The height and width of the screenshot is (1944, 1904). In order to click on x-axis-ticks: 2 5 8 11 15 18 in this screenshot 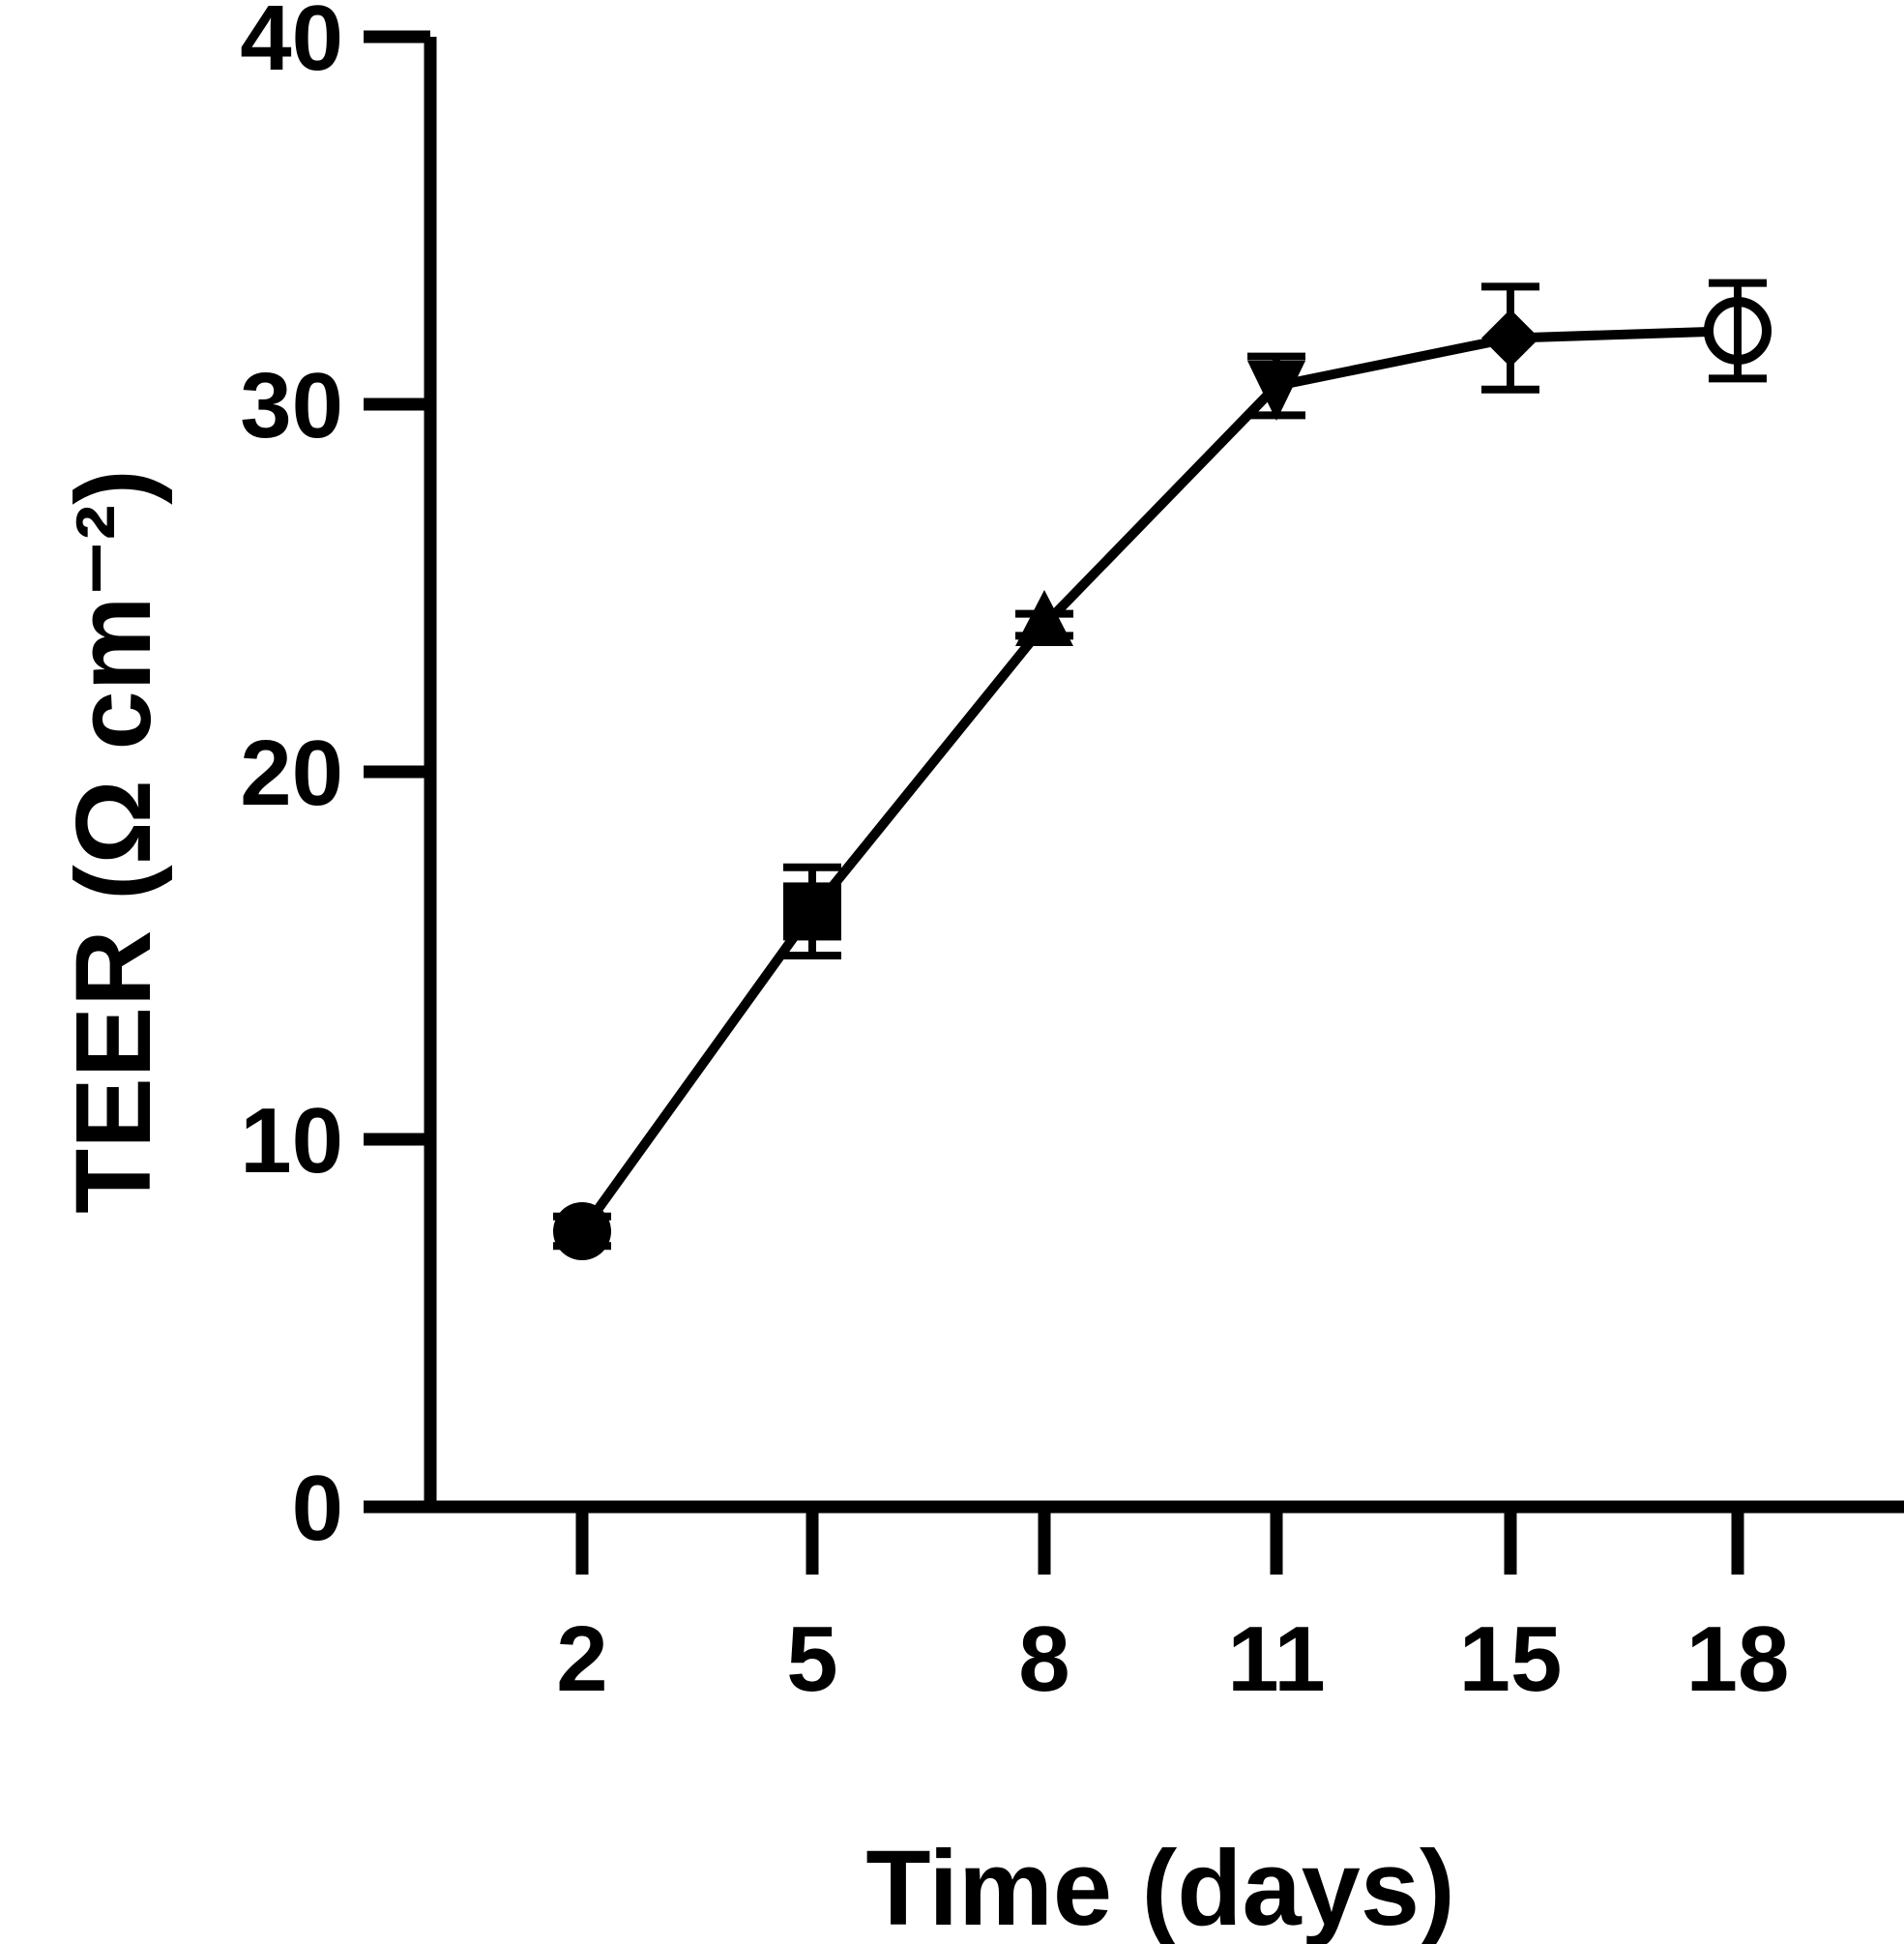, I will do `click(1173, 1609)`.